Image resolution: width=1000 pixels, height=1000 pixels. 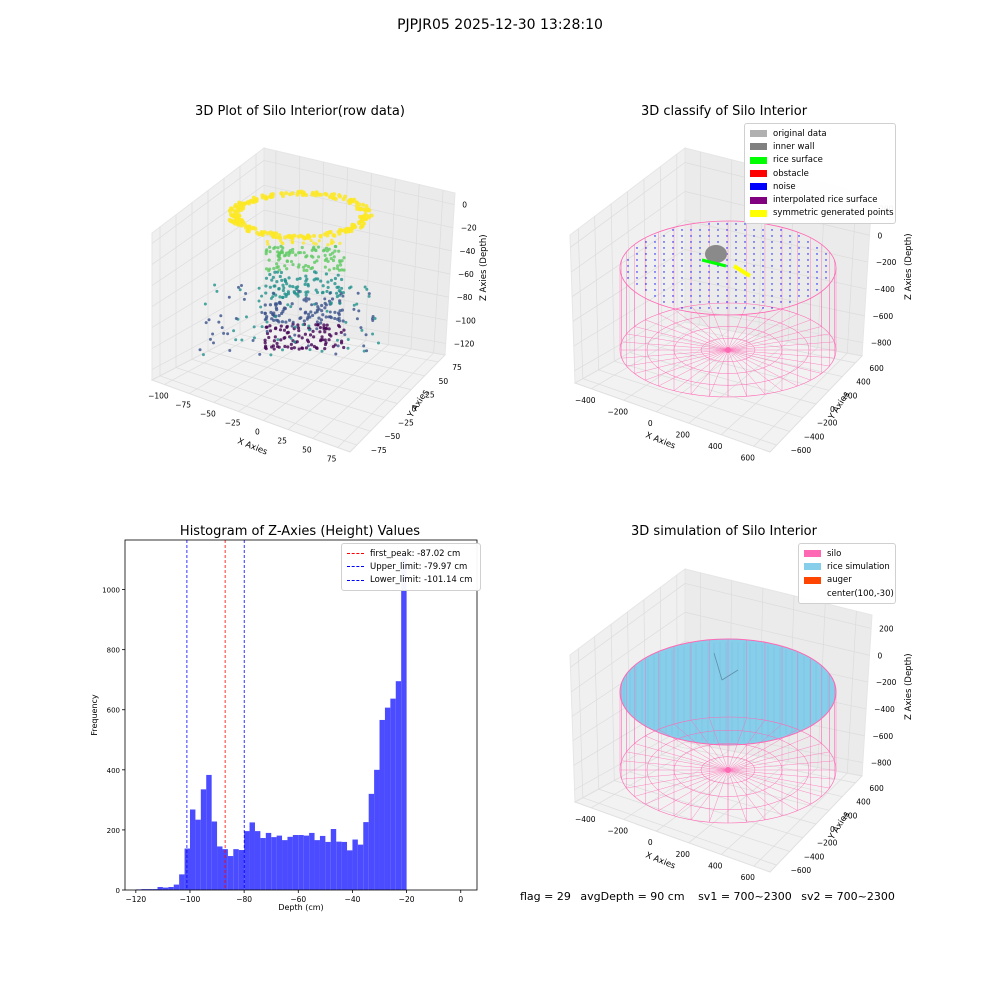 What do you see at coordinates (714, 263) in the screenshot?
I see `rice-surface-segment` at bounding box center [714, 263].